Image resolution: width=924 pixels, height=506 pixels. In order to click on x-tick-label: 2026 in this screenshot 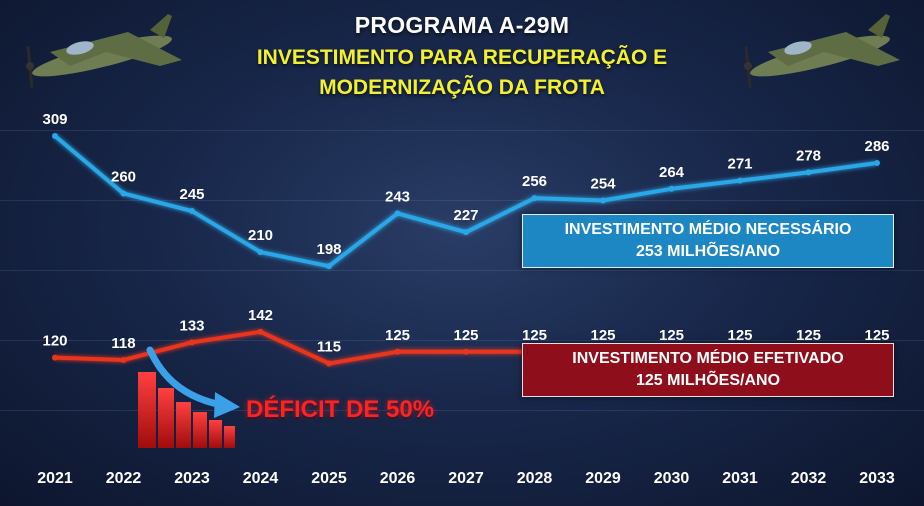, I will do `click(398, 478)`.